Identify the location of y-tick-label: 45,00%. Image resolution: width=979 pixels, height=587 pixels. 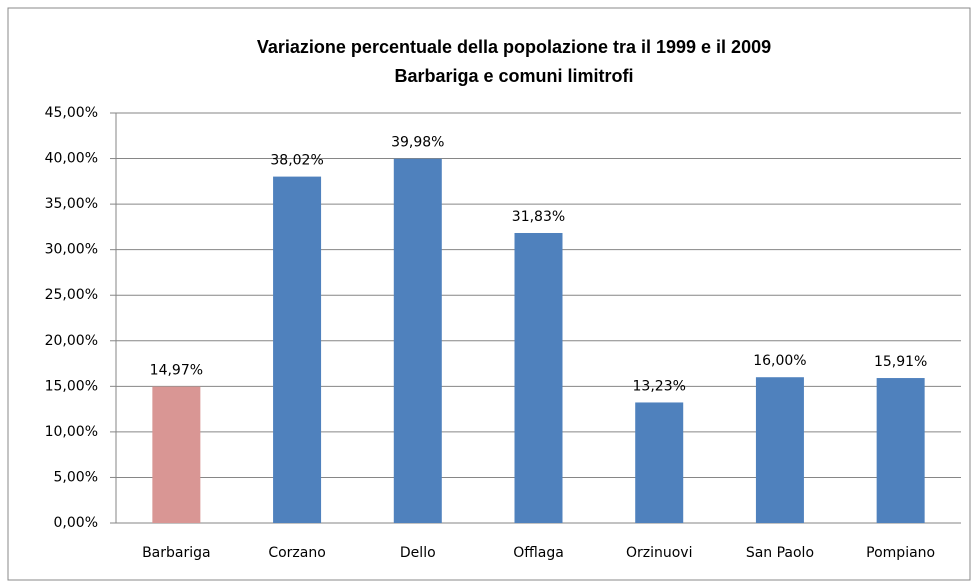
(71, 113).